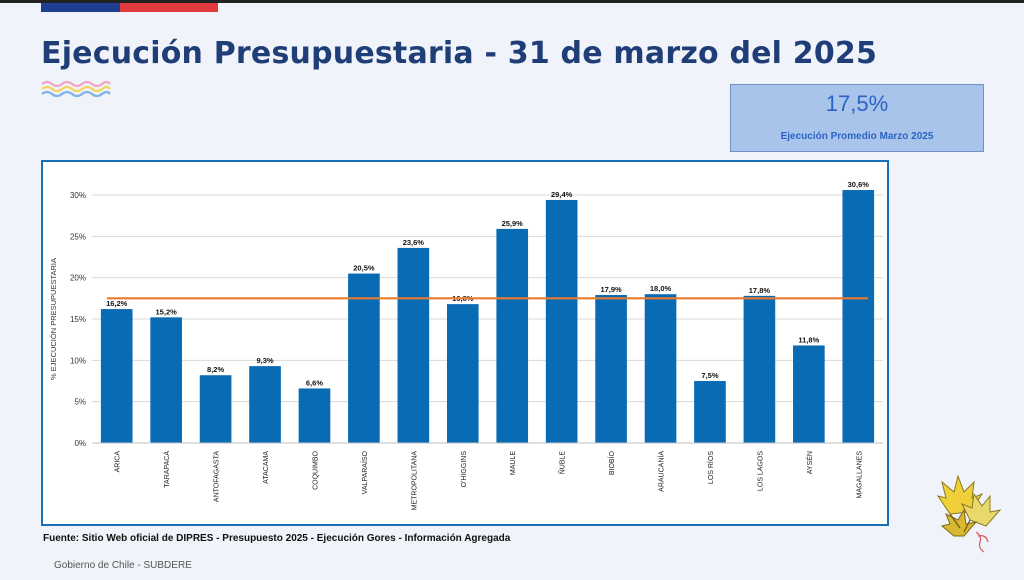 The height and width of the screenshot is (580, 1024). What do you see at coordinates (116, 376) in the screenshot?
I see `bar-arica` at bounding box center [116, 376].